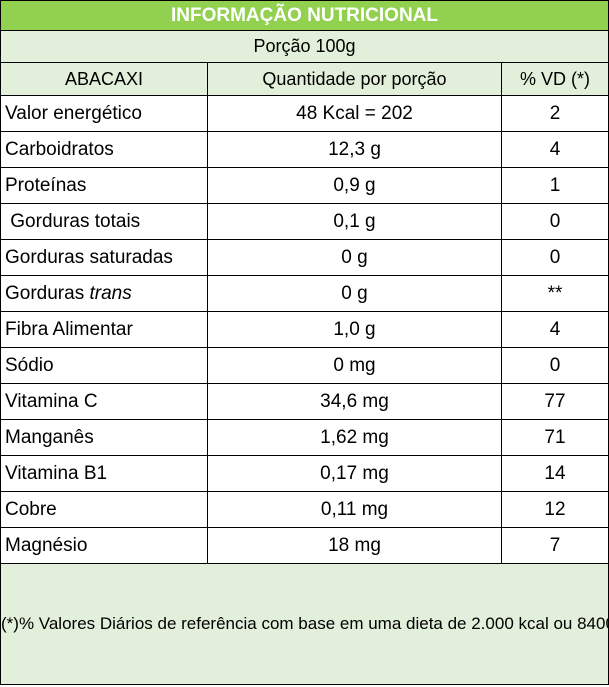 This screenshot has height=687, width=609. I want to click on nutrient-name: Valor energético, so click(104, 113).